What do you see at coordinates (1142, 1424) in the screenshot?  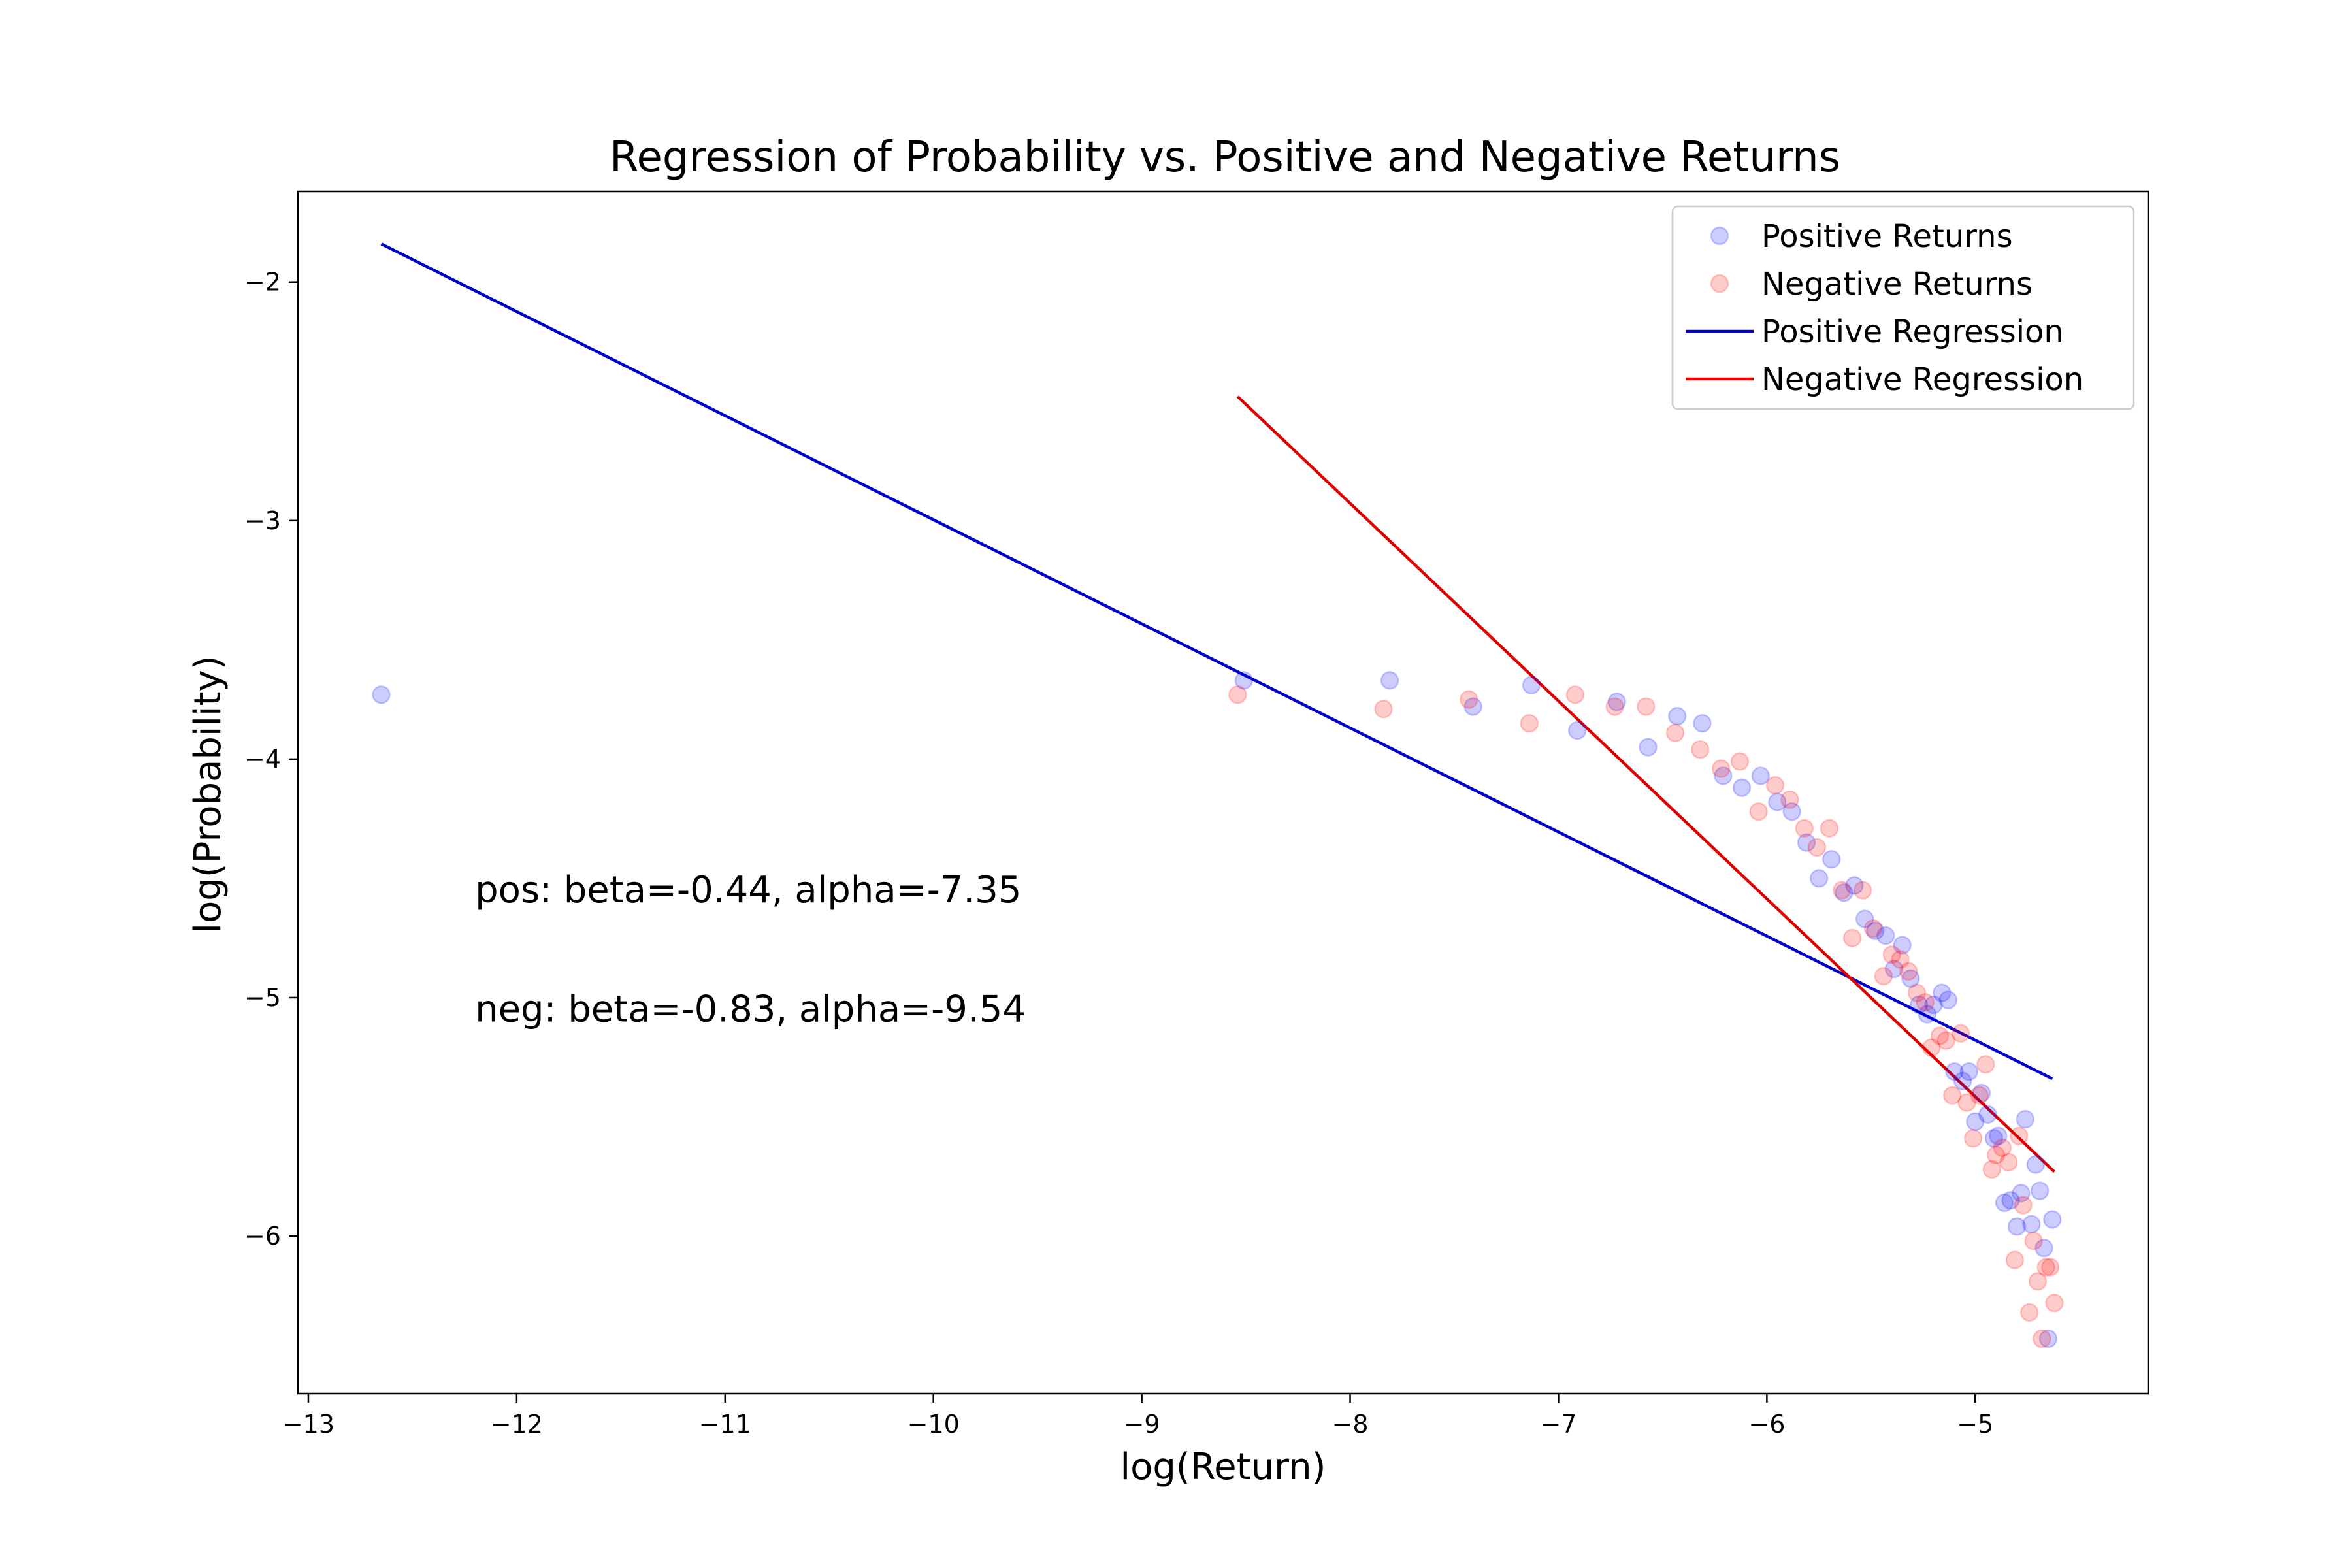 I see `x-tick-label: −9` at bounding box center [1142, 1424].